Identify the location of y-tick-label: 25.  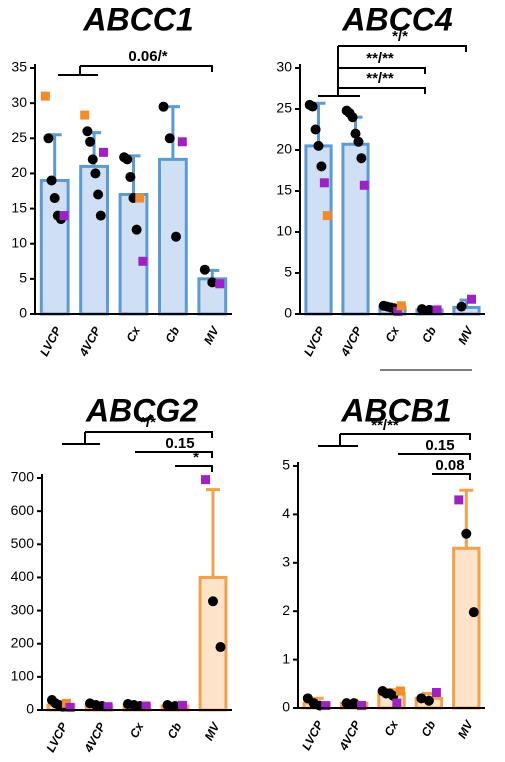
(284, 108).